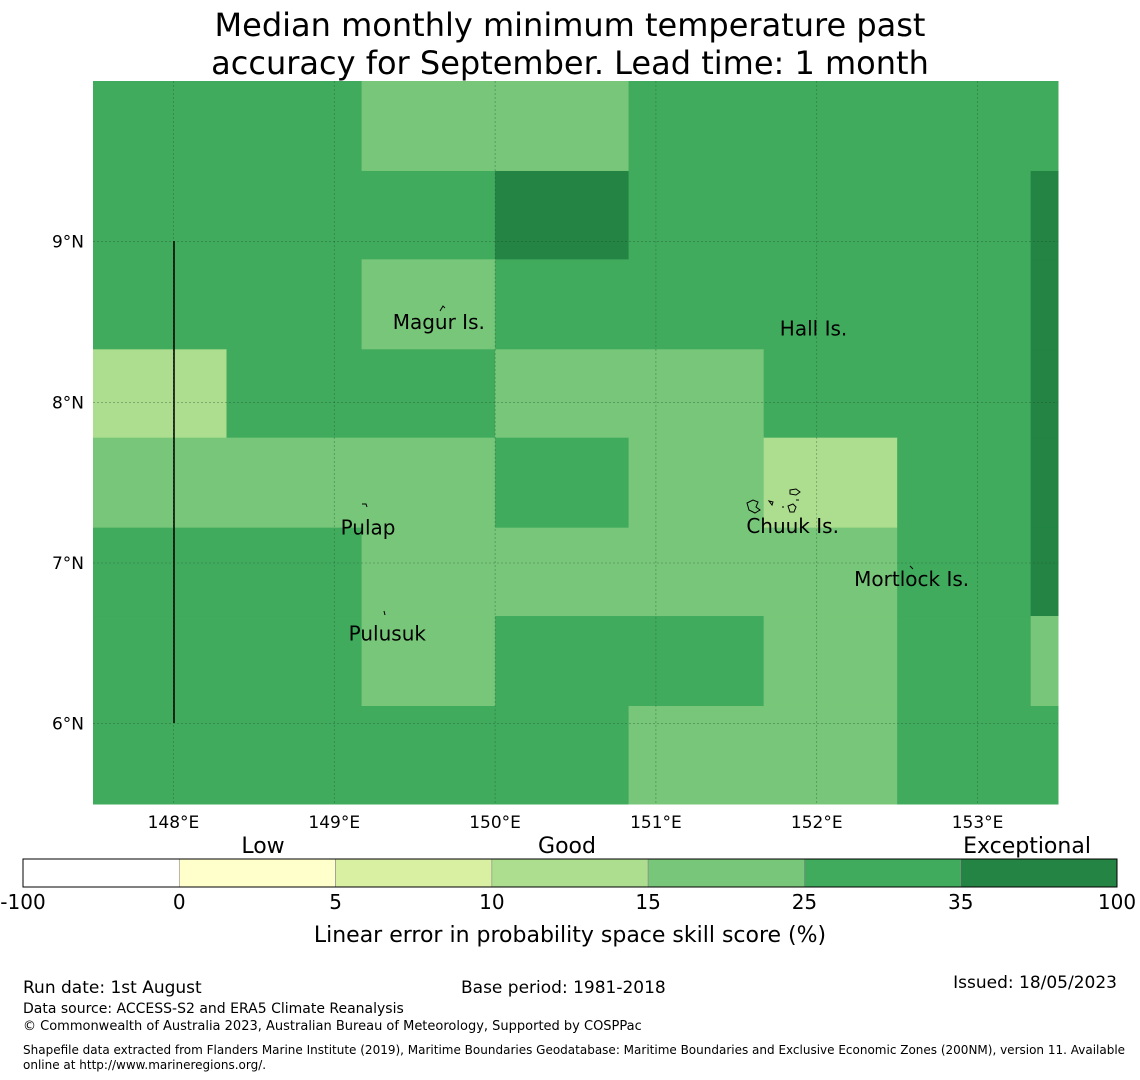  Describe the element at coordinates (388, 634) in the screenshot. I see `place-label: Pulusuk` at that location.